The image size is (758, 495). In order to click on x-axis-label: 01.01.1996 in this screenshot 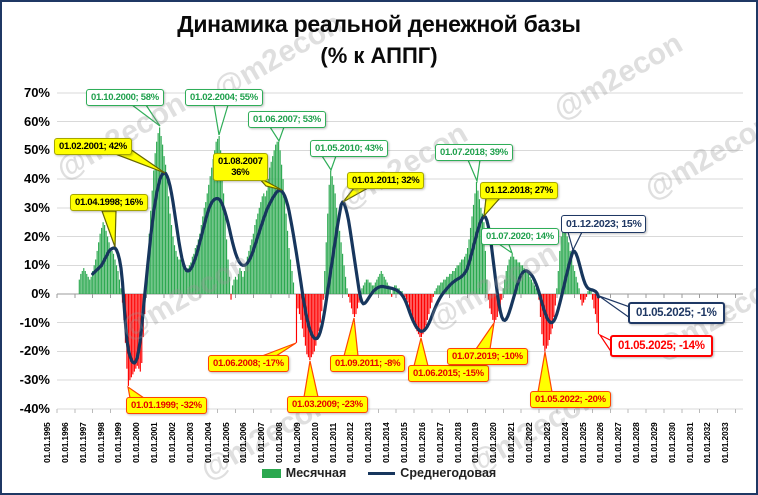, I will do `click(64, 442)`.